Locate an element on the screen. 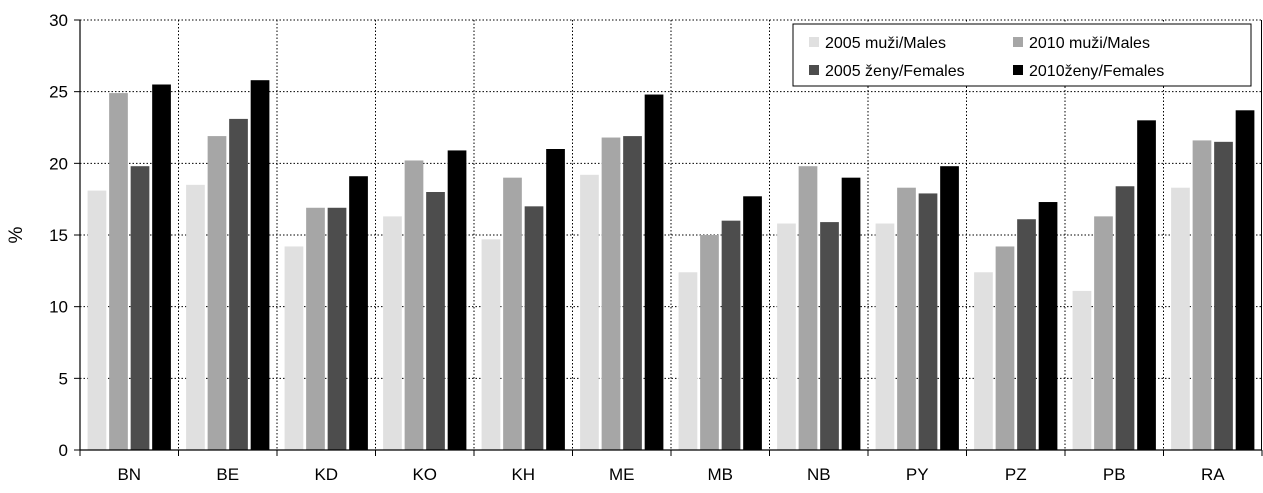 This screenshot has width=1263, height=493. y-tick-label: 0 is located at coordinates (63, 450).